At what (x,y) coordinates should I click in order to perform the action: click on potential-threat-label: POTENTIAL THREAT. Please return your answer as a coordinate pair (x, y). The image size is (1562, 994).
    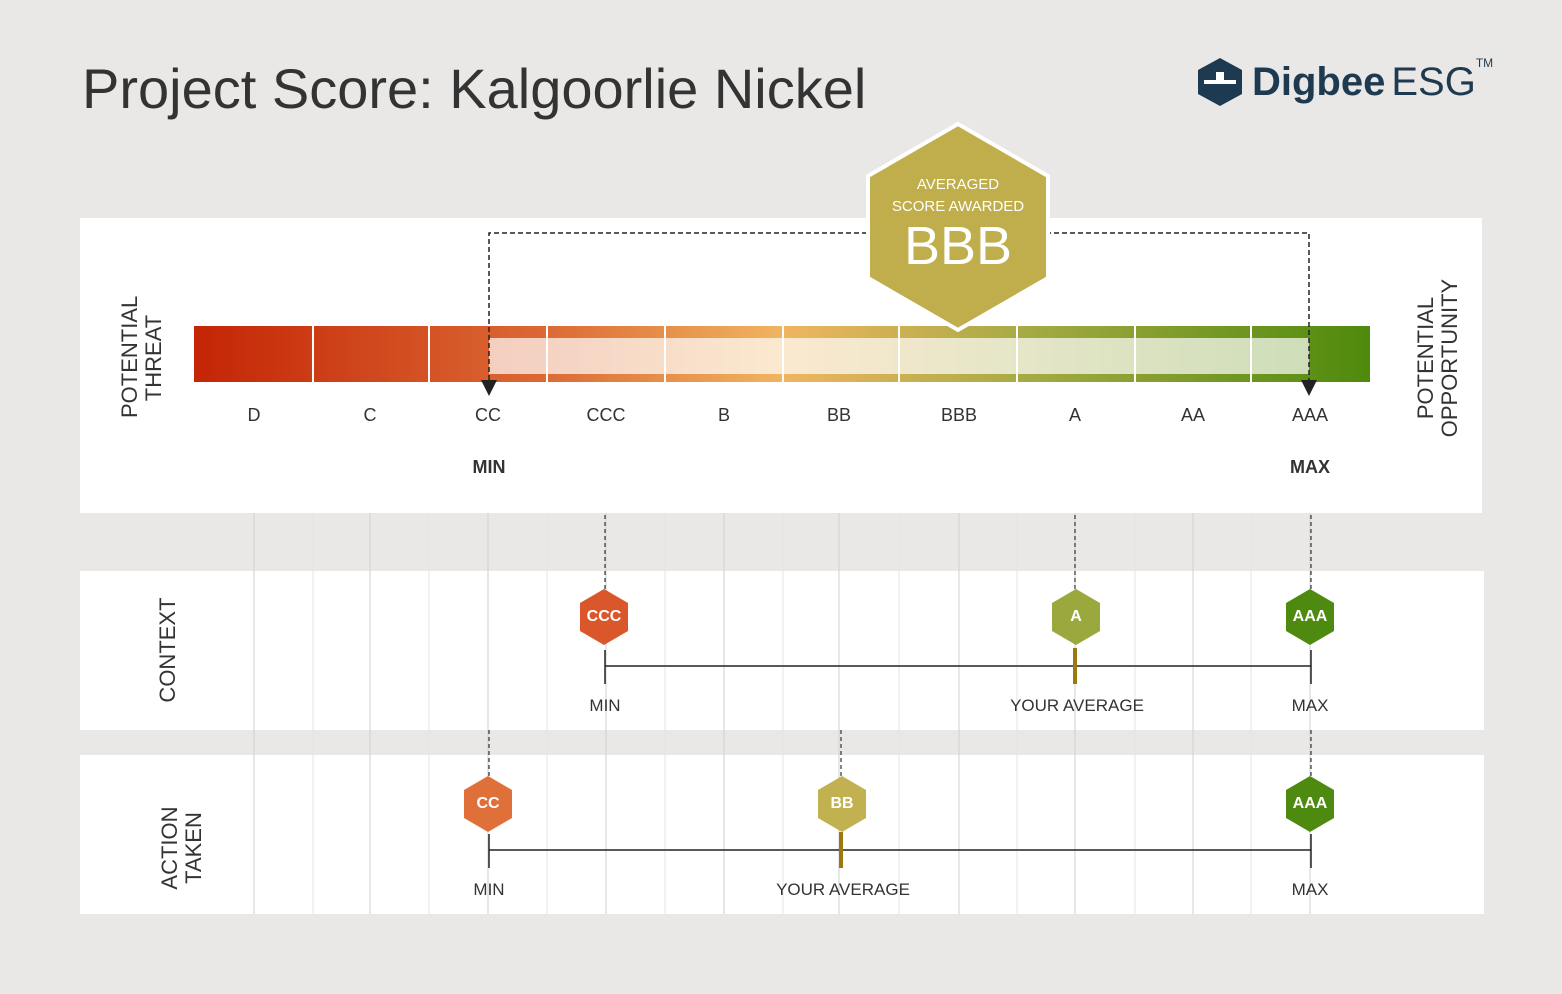
    Looking at the image, I should click on (141, 356).